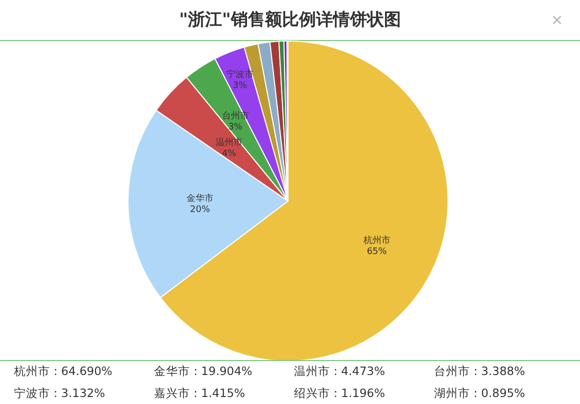 The image size is (580, 404). Describe the element at coordinates (376, 240) in the screenshot. I see `slice-label: 杭州市` at that location.